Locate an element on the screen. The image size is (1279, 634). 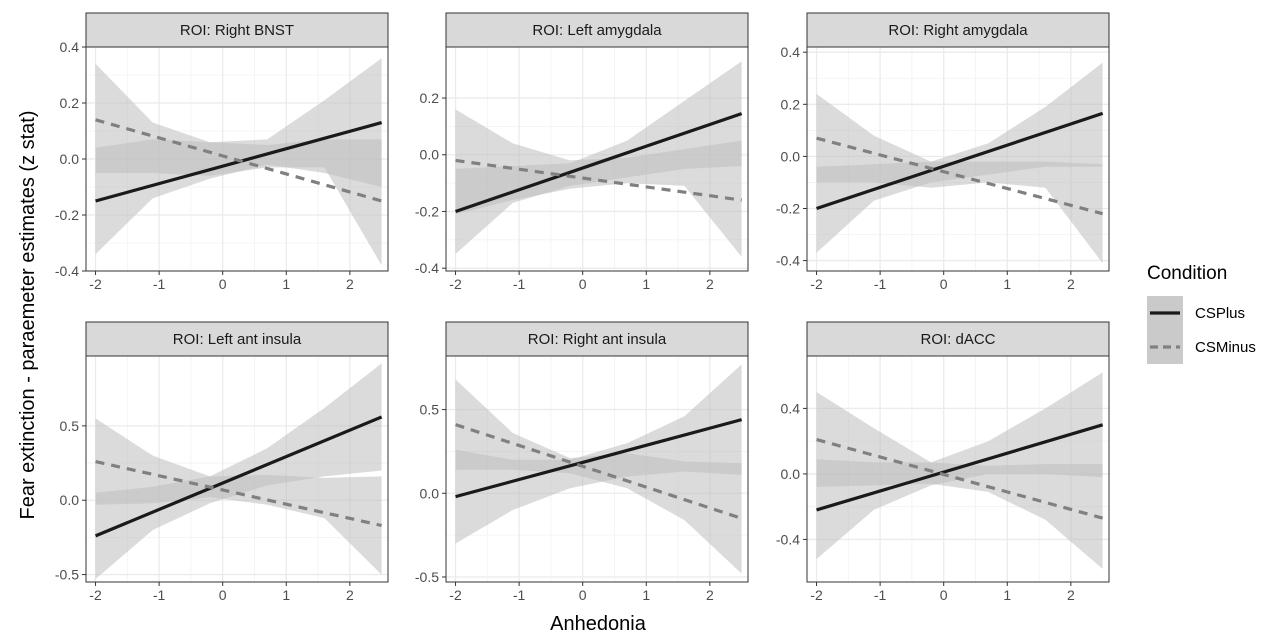
facet-panel: ROI: Right ant insula -2 -1 0 1 2 -0.5 0.0 0.5 is located at coordinates (582, 462).